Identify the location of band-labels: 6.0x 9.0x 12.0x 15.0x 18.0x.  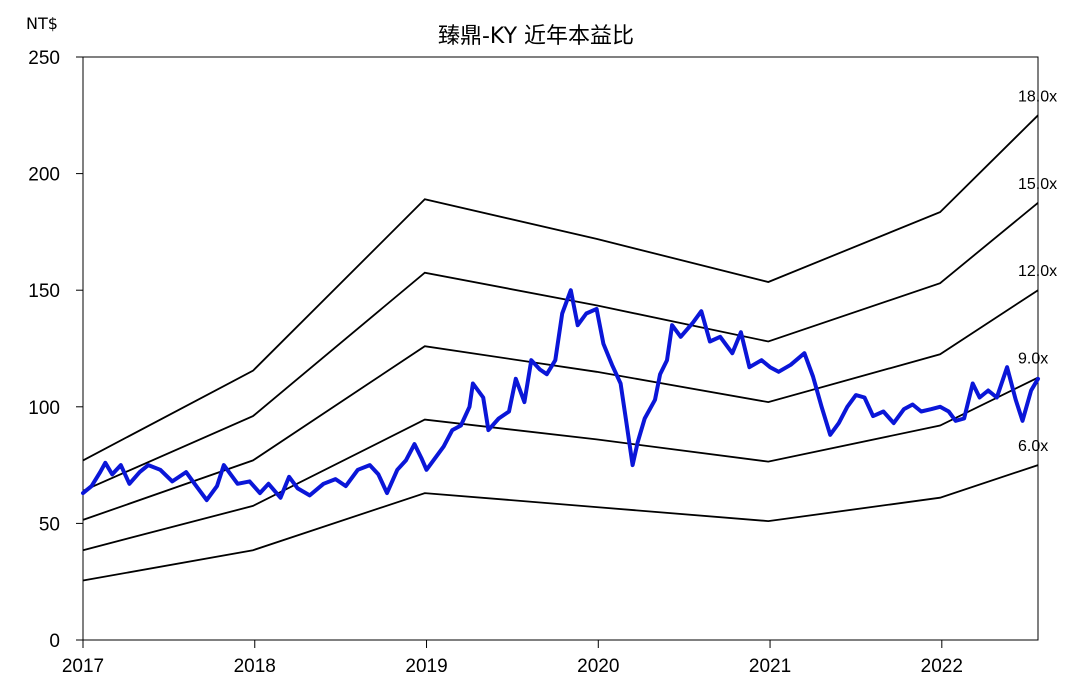
(1037, 271).